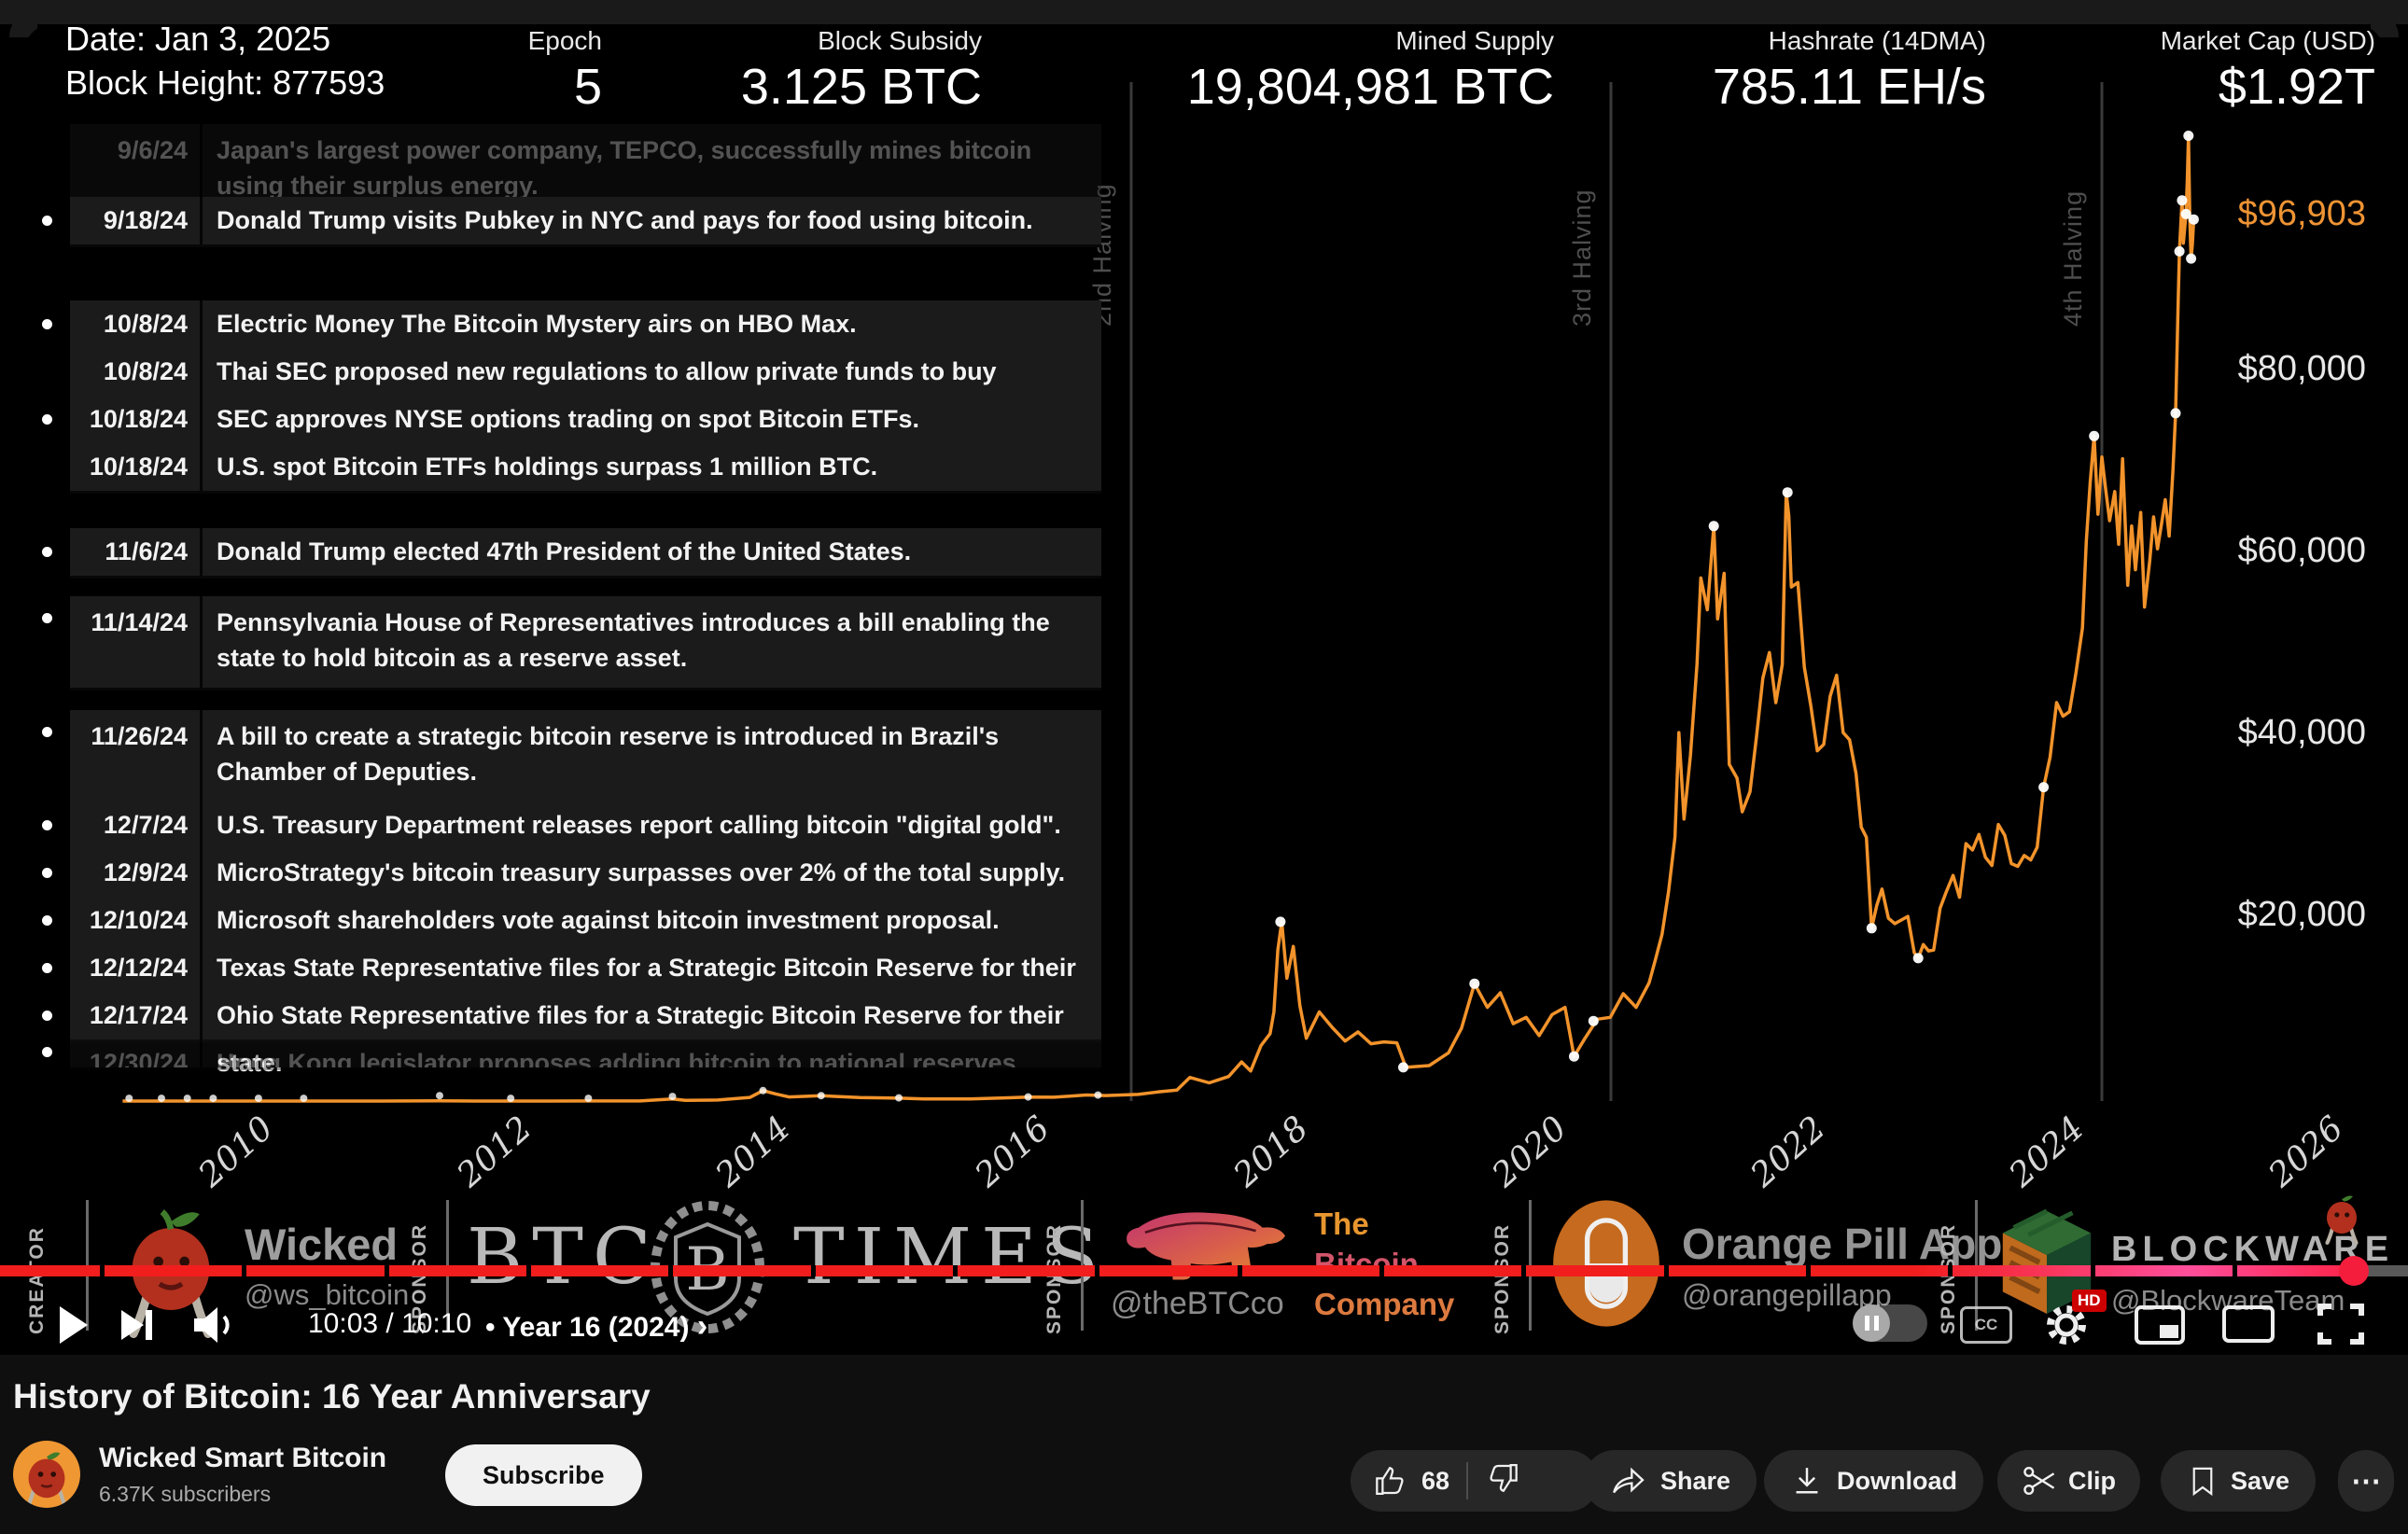  I want to click on halving-label: 3rd Halving, so click(1582, 257).